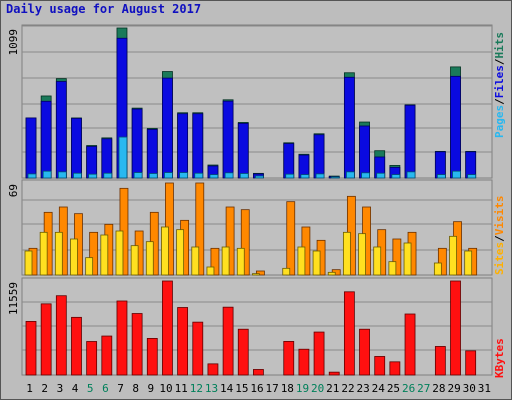 Image resolution: width=512 pixels, height=400 pixels. I want to click on legend-panel-2: Sites/Visits, so click(499, 236).